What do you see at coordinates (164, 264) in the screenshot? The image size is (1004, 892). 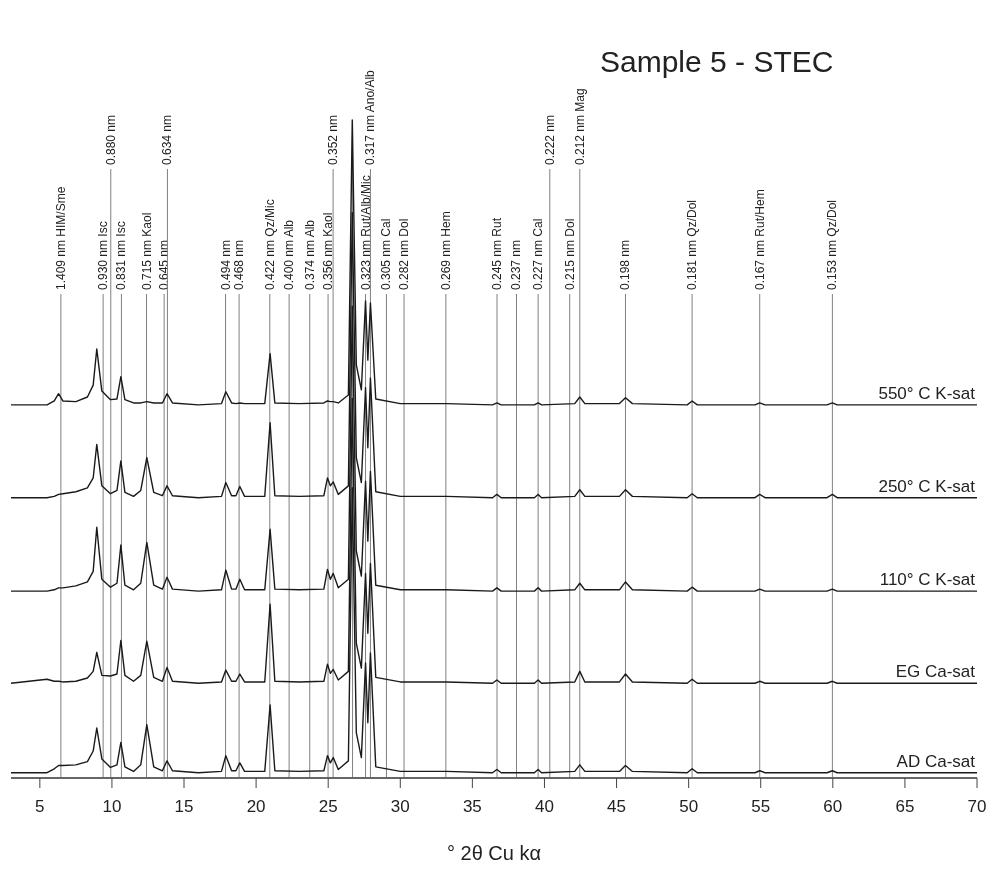 I see `ref-line-label: 0.645 nm` at bounding box center [164, 264].